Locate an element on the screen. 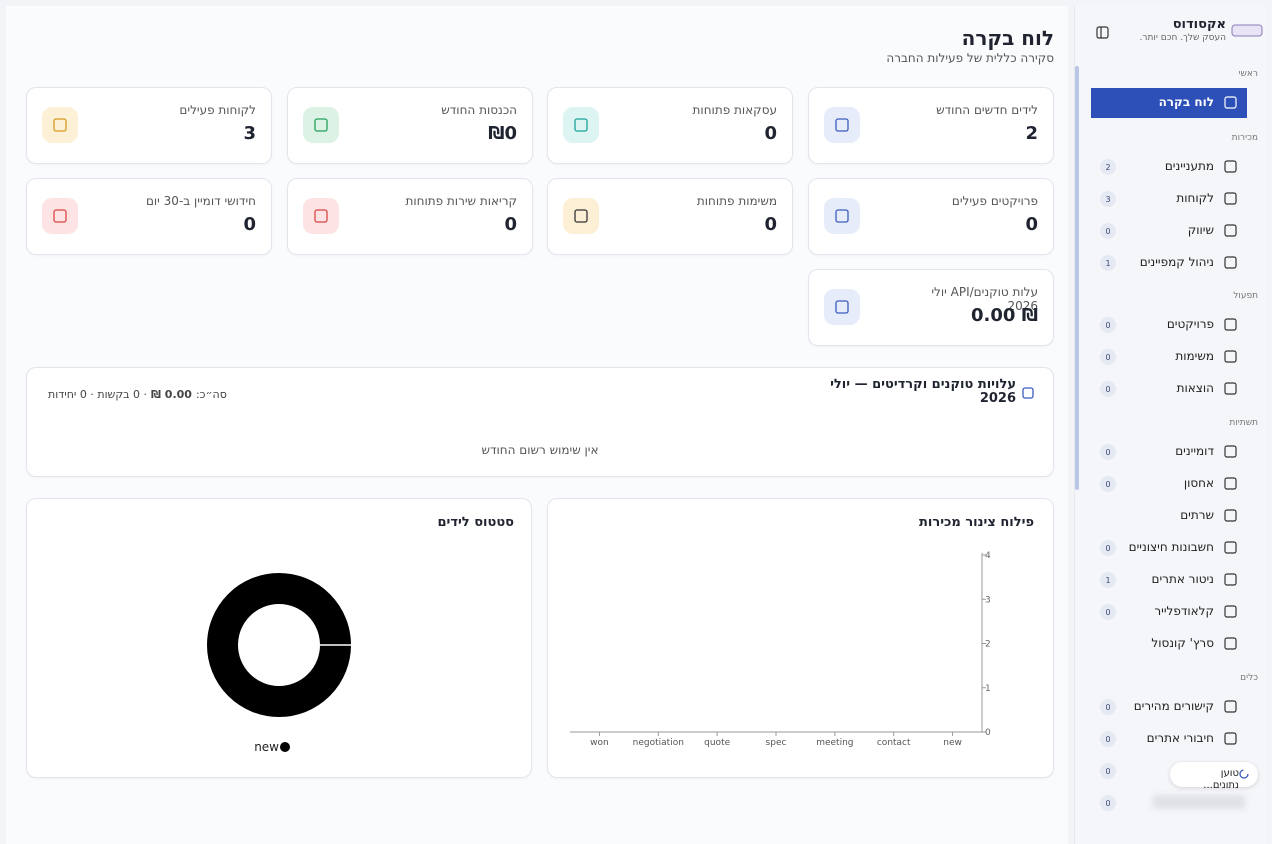 The image size is (1272, 844). stat-label: עלות טוקנים/API יולי 2026 is located at coordinates (984, 299).